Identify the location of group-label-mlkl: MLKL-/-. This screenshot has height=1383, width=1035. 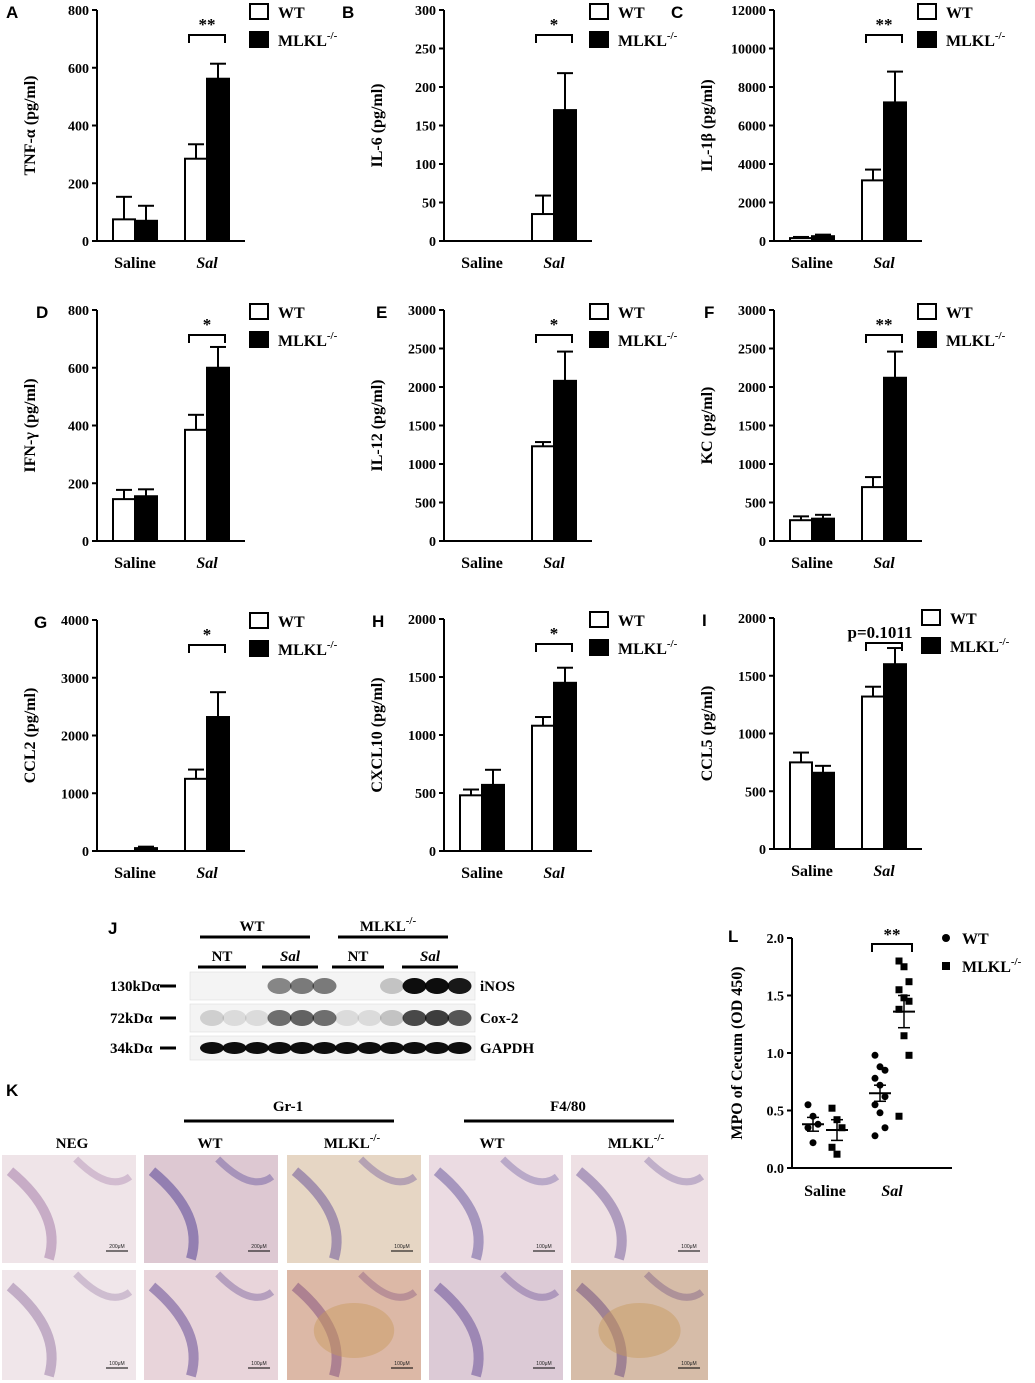
(388, 925).